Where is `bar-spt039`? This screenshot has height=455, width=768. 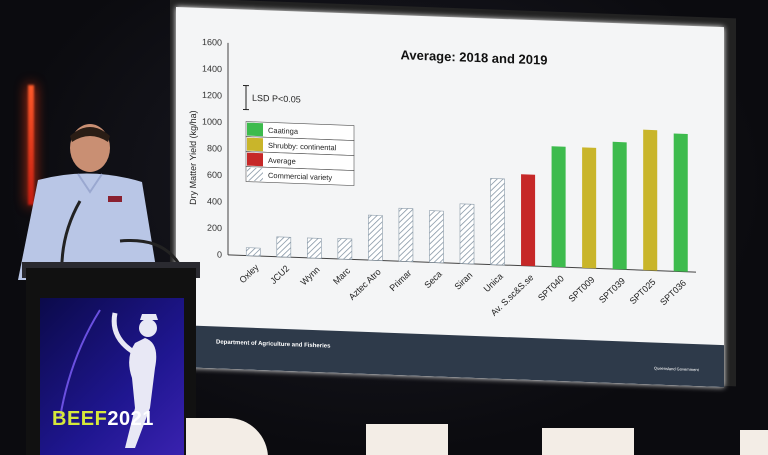 bar-spt039 is located at coordinates (619, 205).